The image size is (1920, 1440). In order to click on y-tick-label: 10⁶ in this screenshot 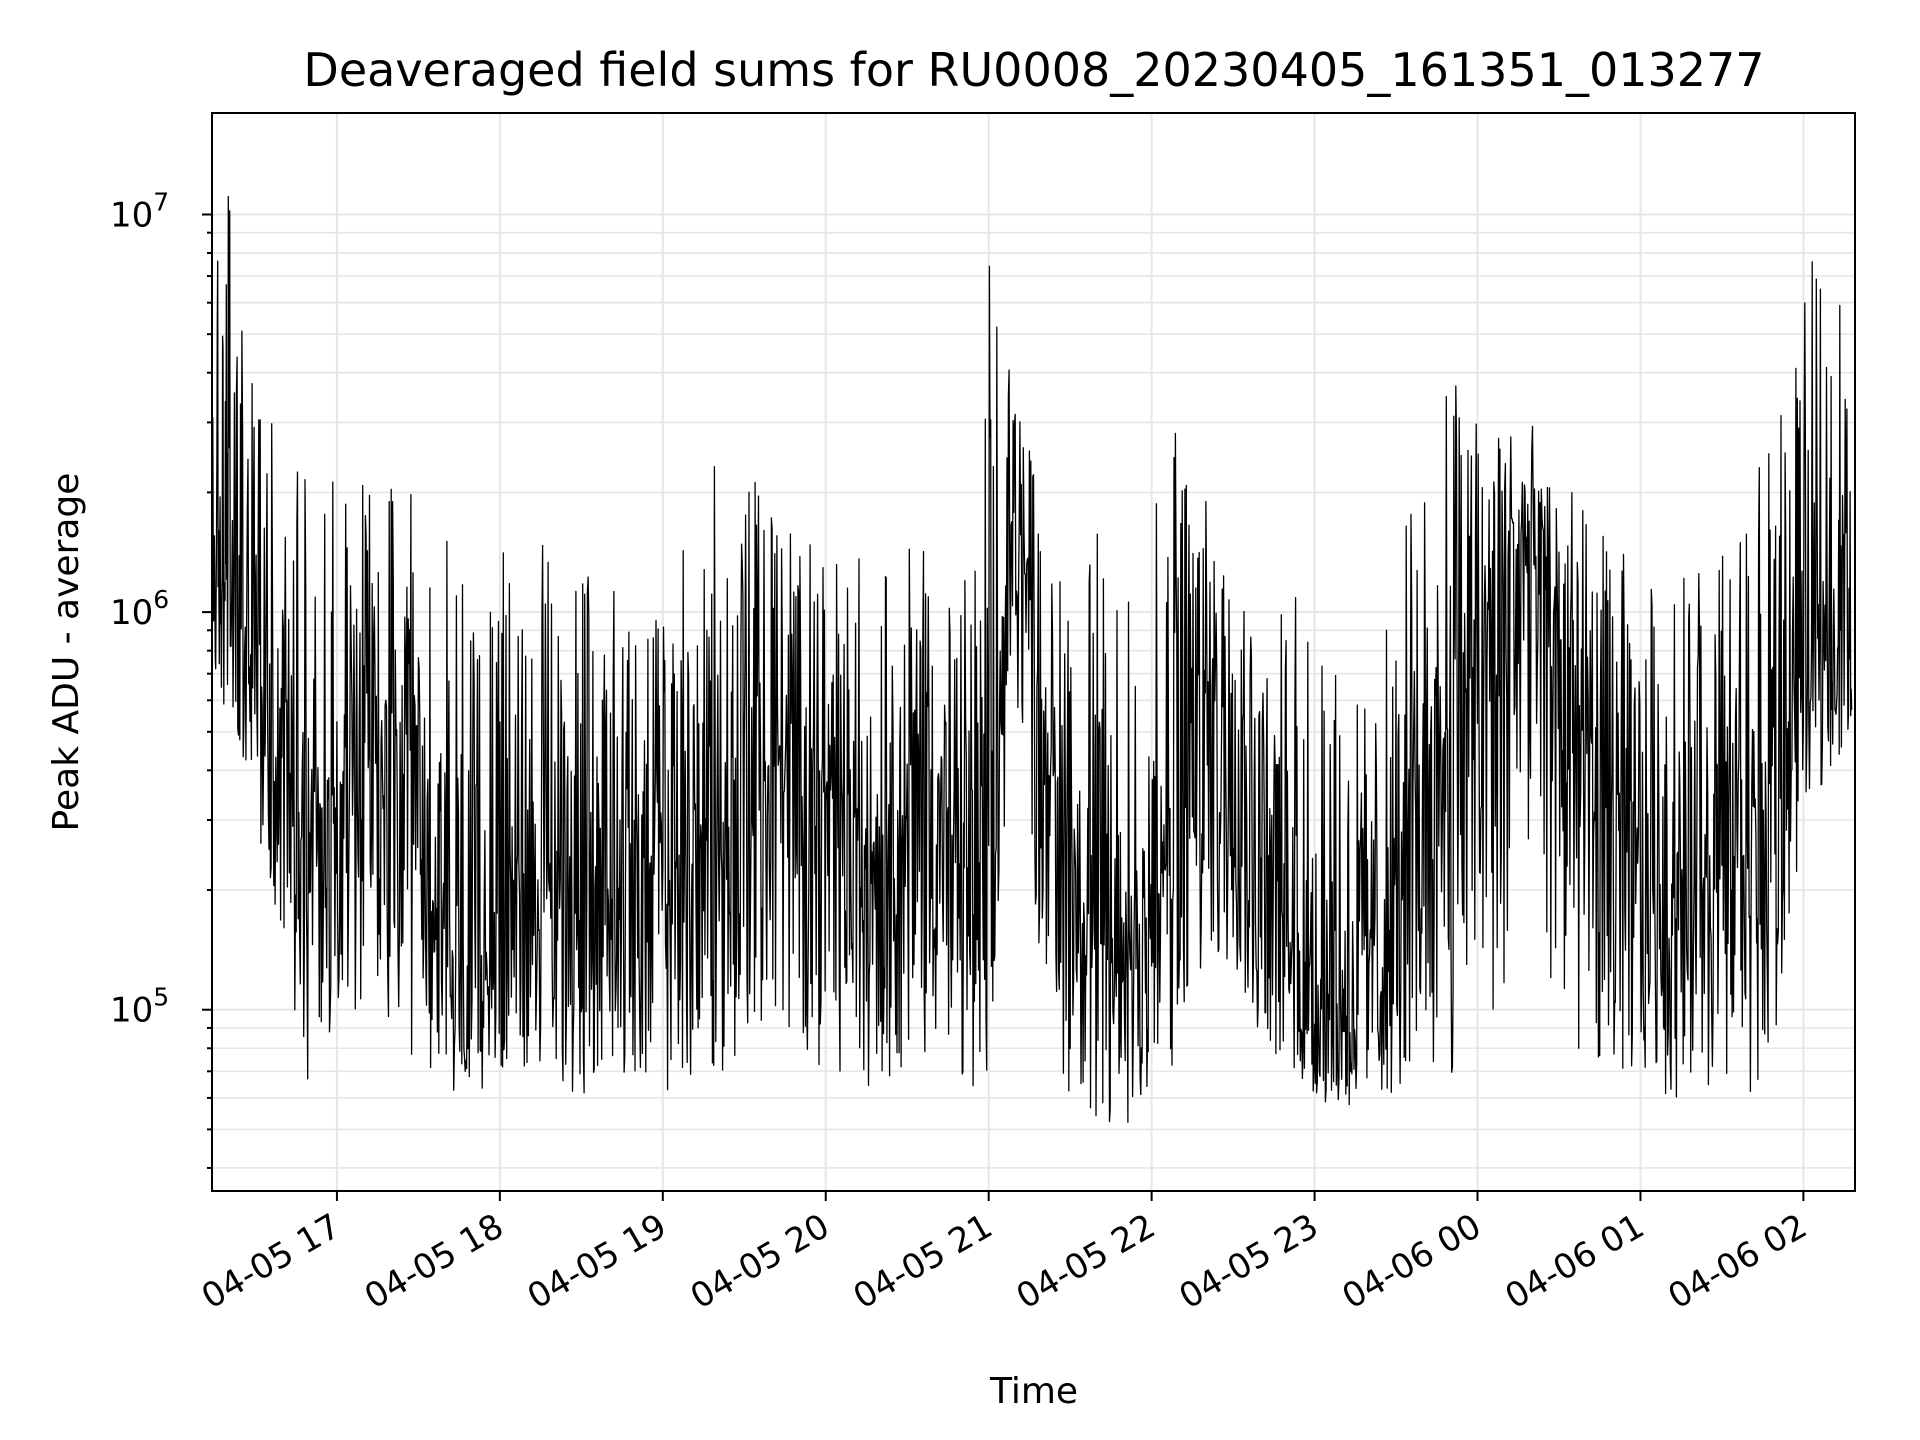, I will do `click(139, 609)`.